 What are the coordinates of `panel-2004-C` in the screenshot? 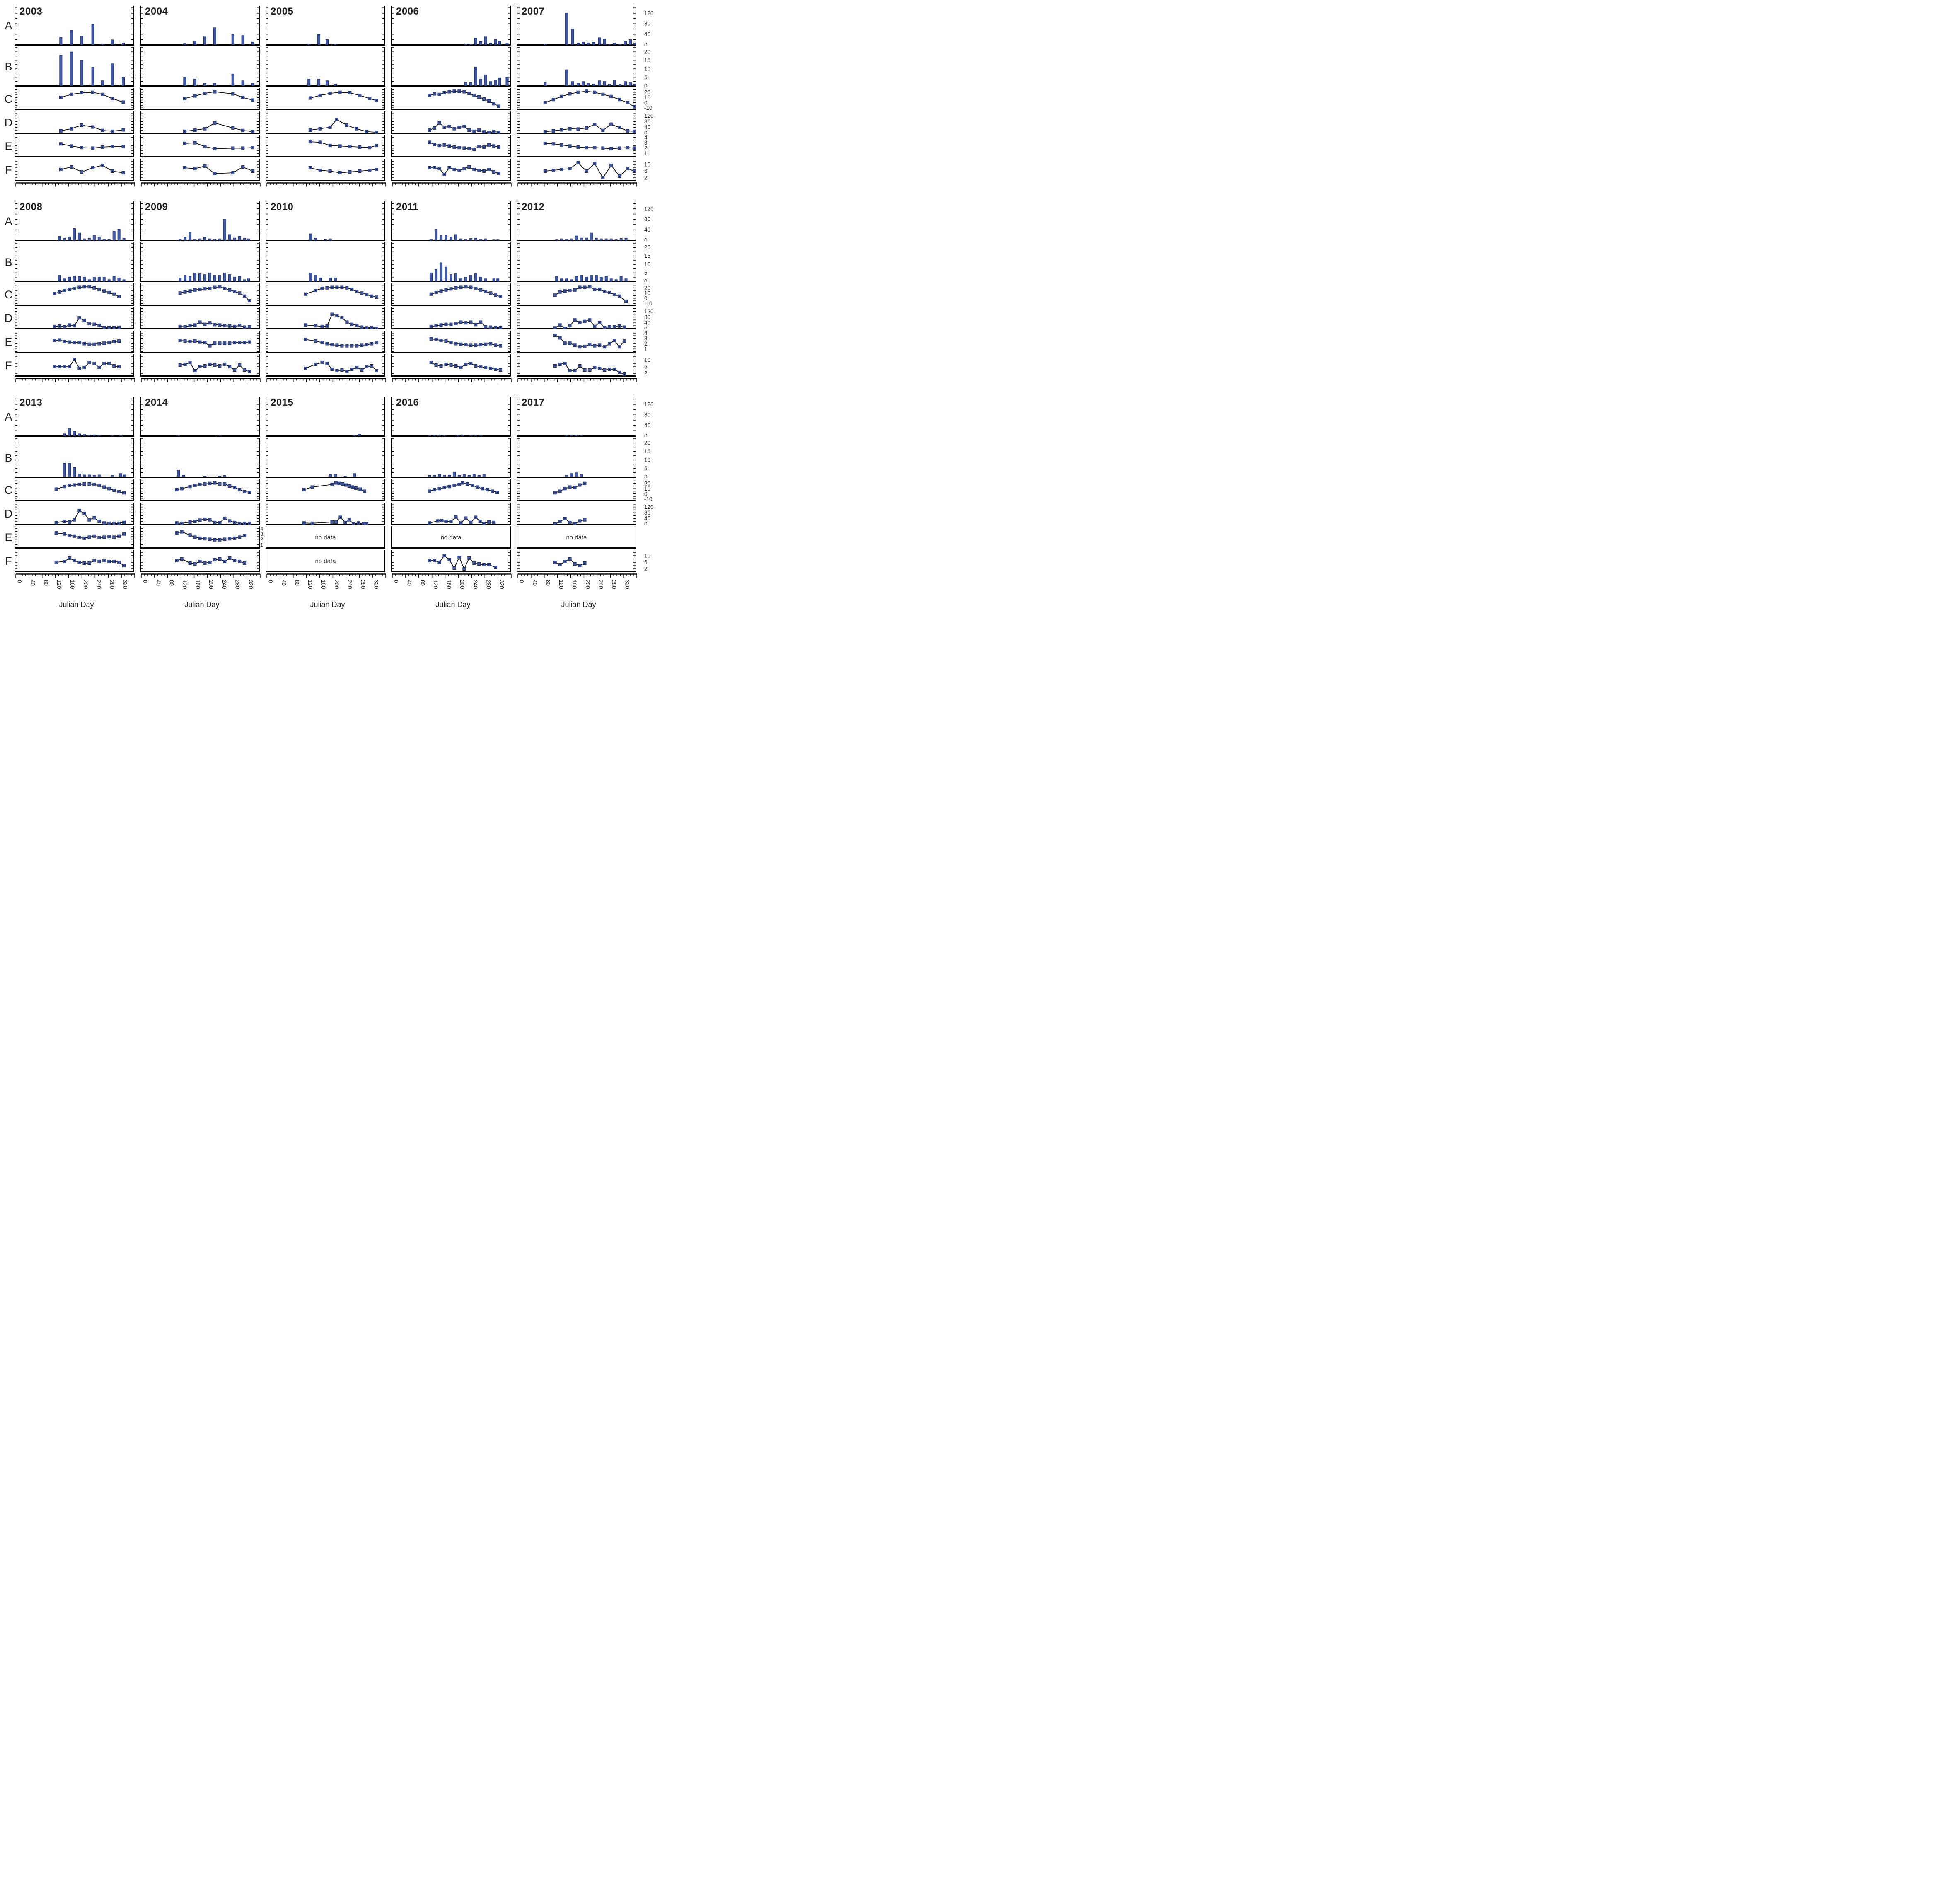 It's located at (200, 99).